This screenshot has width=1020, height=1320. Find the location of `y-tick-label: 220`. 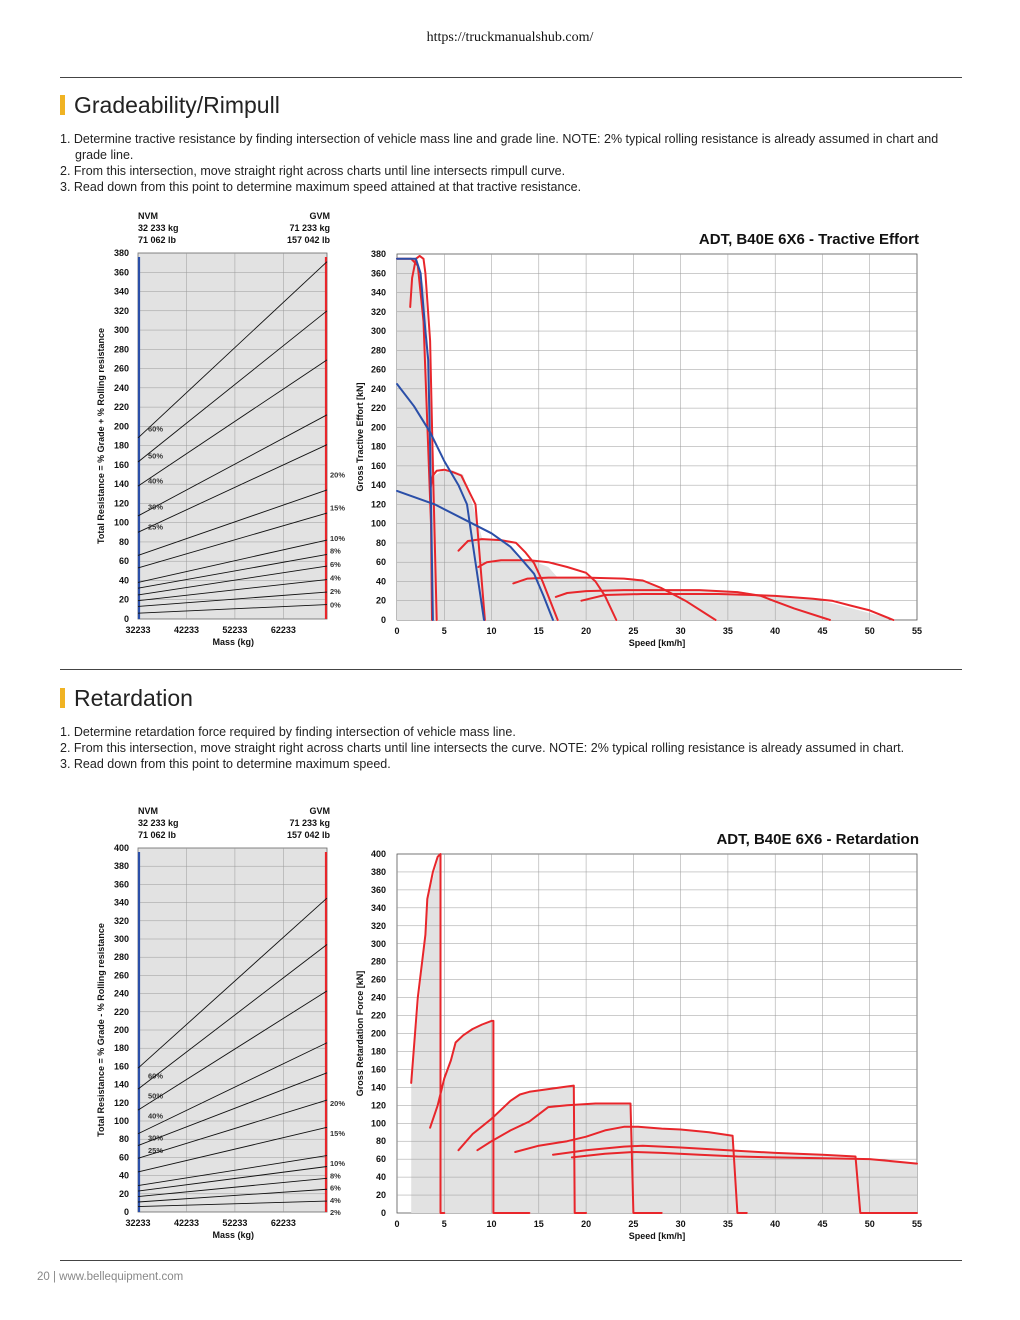

y-tick-label: 220 is located at coordinates (121, 407).